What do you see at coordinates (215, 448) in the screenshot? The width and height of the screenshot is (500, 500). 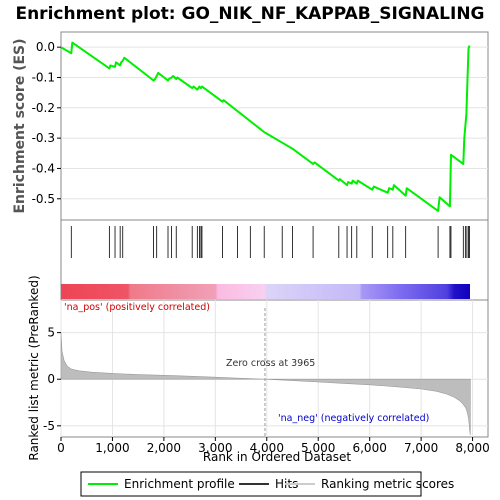 I see `x-tick-label: 3,000` at bounding box center [215, 448].